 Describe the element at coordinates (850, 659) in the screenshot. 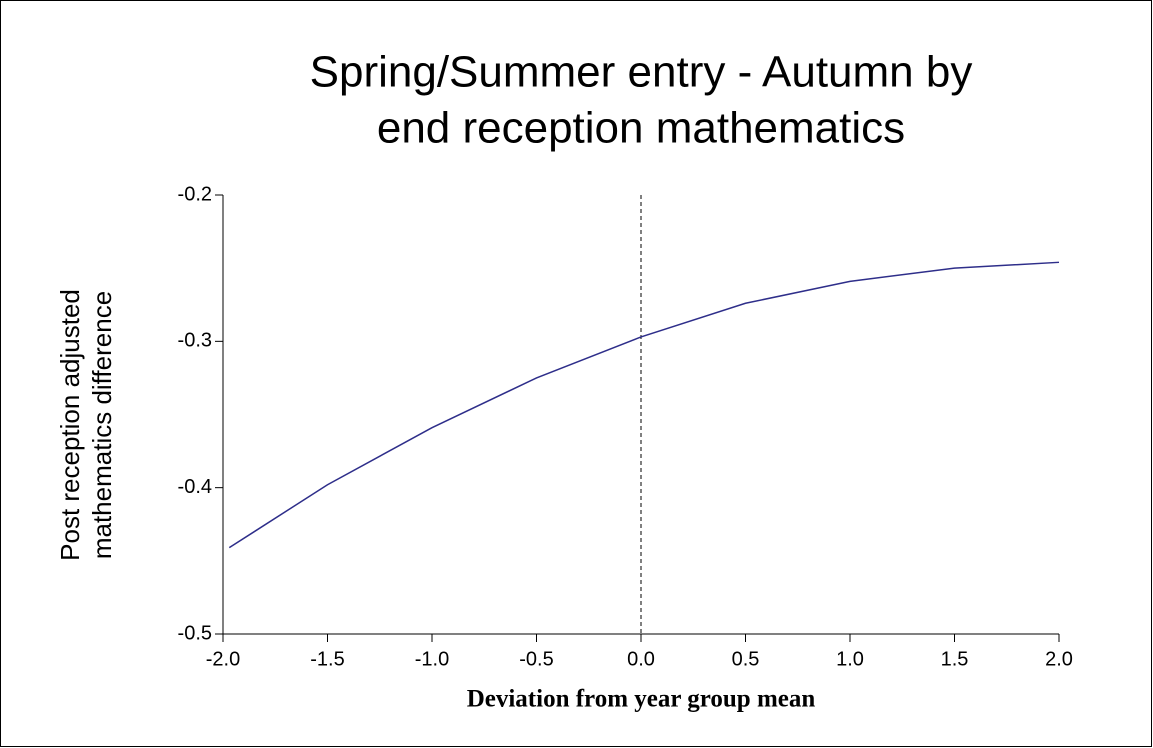

I see `x-tick-label: 1.0` at that location.